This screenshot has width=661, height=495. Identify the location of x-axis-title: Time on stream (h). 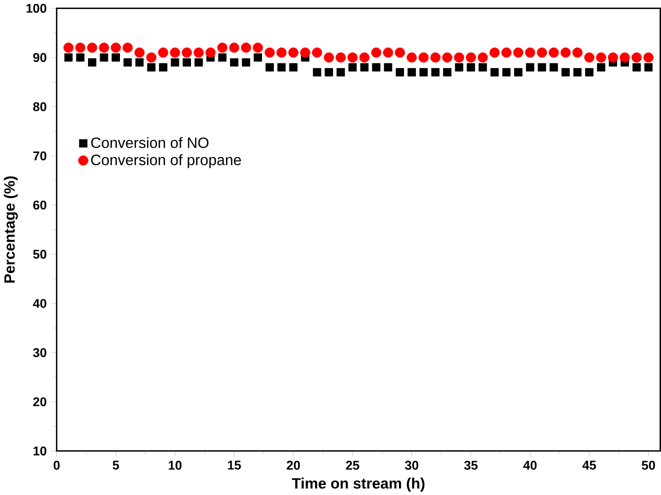
(358, 484).